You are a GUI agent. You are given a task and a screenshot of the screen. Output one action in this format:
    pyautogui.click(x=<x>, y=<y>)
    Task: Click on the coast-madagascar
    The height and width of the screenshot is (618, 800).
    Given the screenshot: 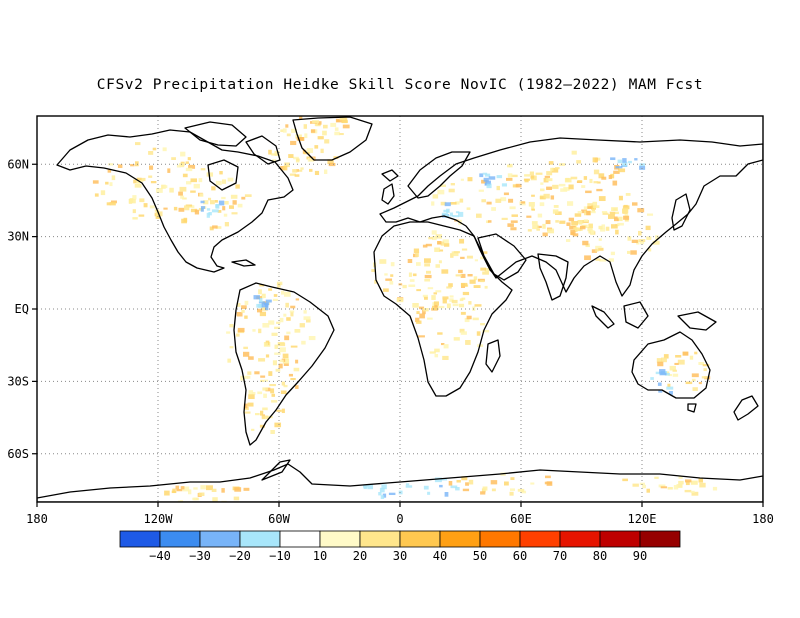 What is the action you would take?
    pyautogui.click(x=493, y=356)
    